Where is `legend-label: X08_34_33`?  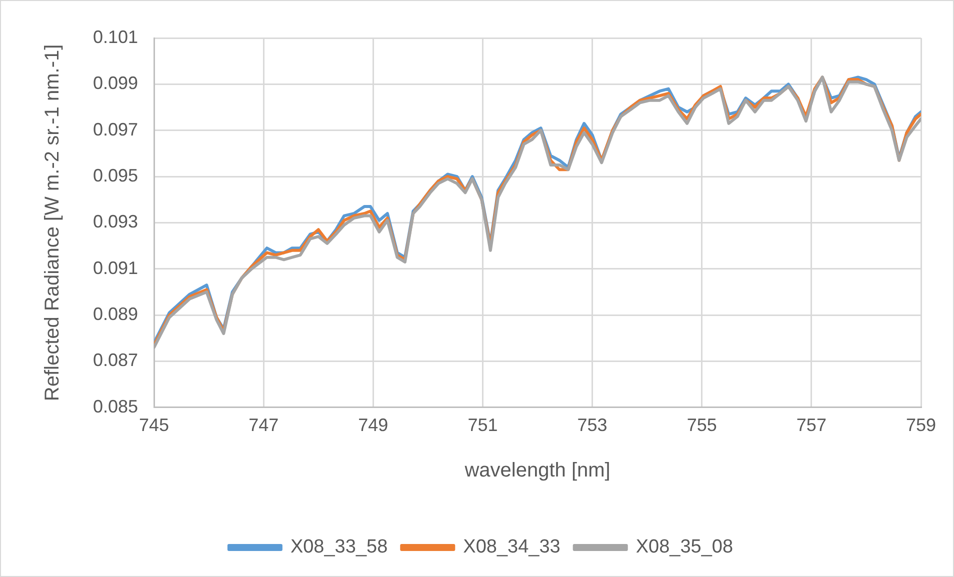
legend-label: X08_34_33 is located at coordinates (511, 547).